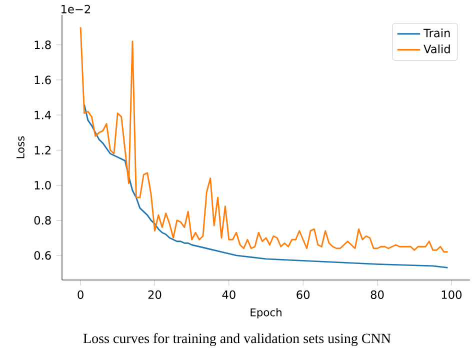 This screenshot has width=474, height=349. What do you see at coordinates (377, 294) in the screenshot?
I see `x-tick-label: 80` at bounding box center [377, 294].